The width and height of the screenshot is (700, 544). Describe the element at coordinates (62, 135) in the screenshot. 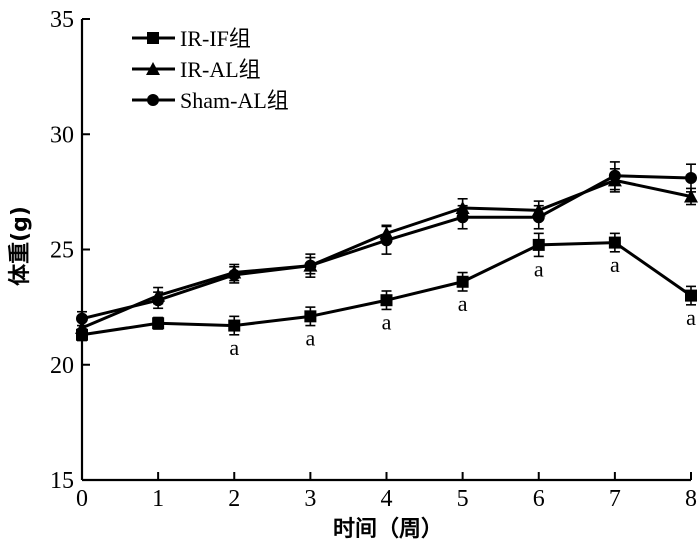

I see `y-tick-label: 30` at that location.